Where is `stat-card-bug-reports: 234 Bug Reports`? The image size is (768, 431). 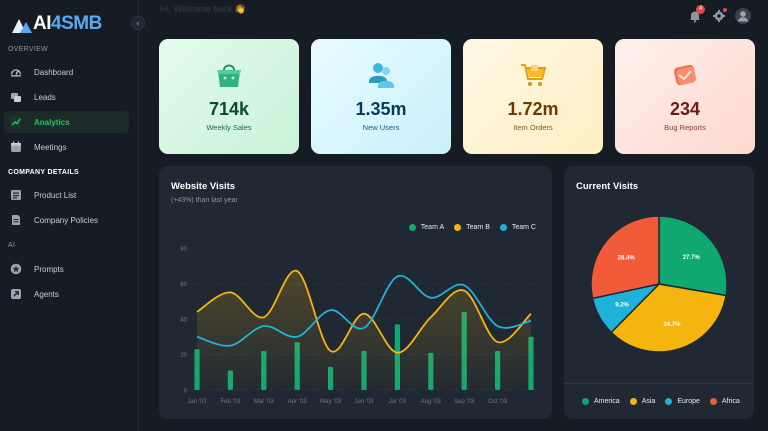 stat-card-bug-reports: 234 Bug Reports is located at coordinates (685, 96).